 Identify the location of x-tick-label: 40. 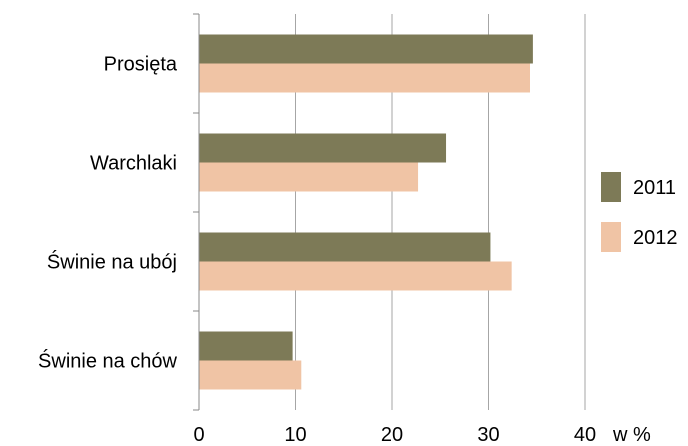
(585, 435).